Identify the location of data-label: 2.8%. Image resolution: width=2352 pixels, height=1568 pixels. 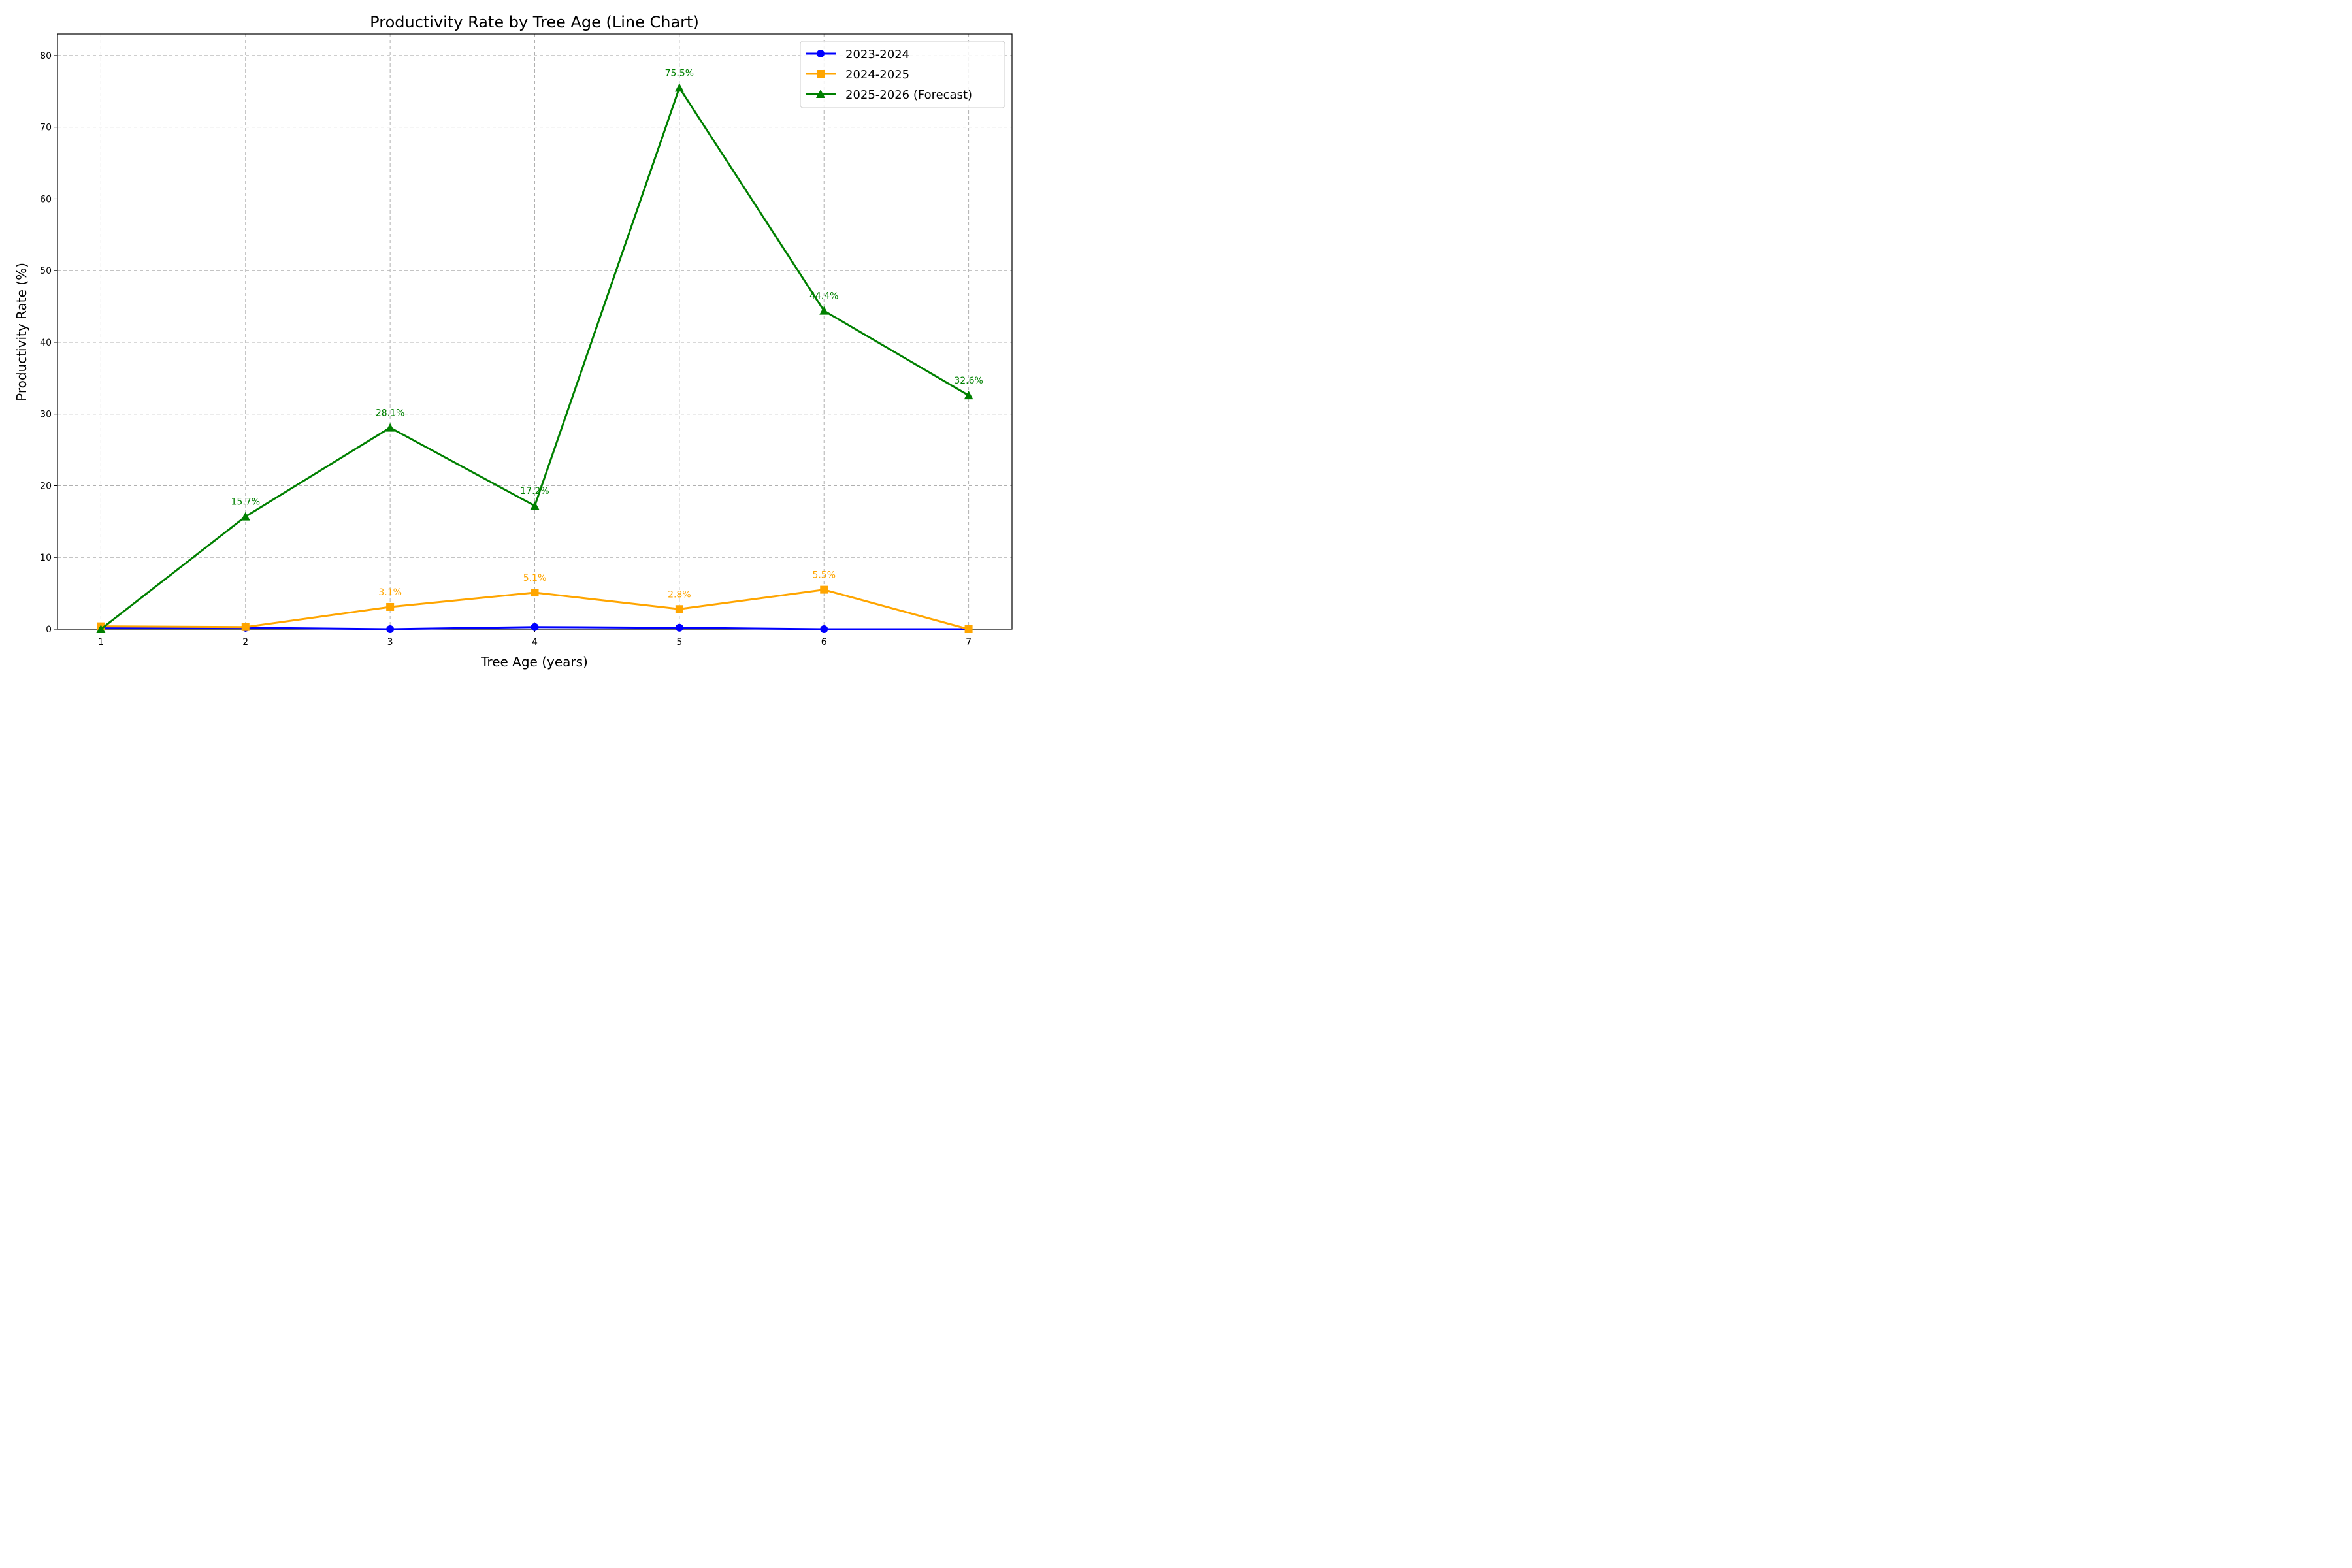
(679, 594).